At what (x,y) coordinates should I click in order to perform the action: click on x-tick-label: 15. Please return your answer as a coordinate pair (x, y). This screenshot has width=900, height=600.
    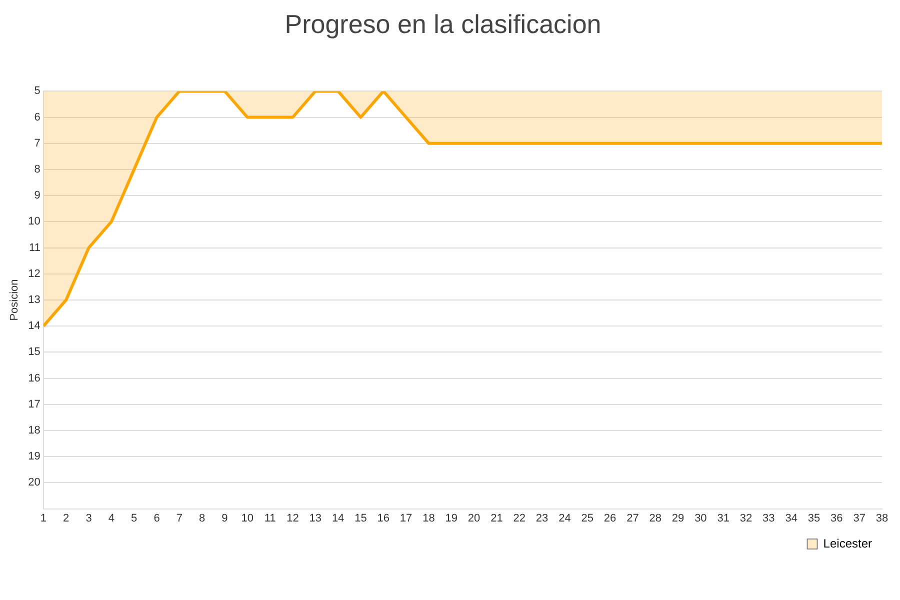
    Looking at the image, I should click on (360, 518).